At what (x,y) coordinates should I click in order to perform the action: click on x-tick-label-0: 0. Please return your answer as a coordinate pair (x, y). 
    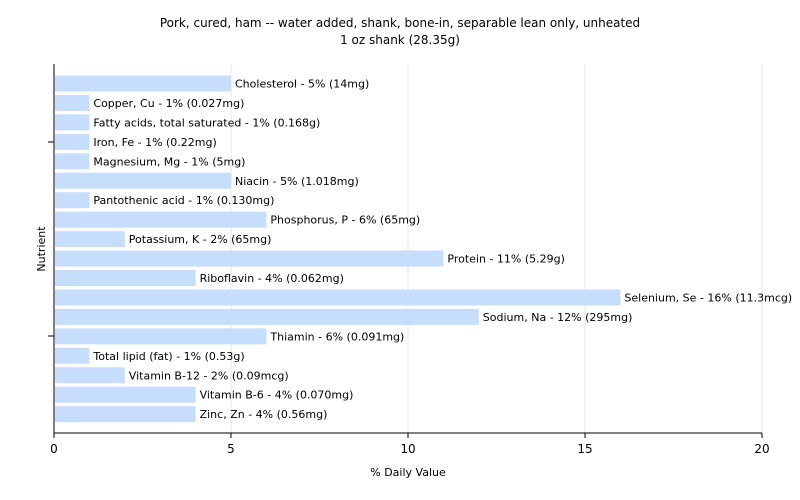
    Looking at the image, I should click on (54, 449).